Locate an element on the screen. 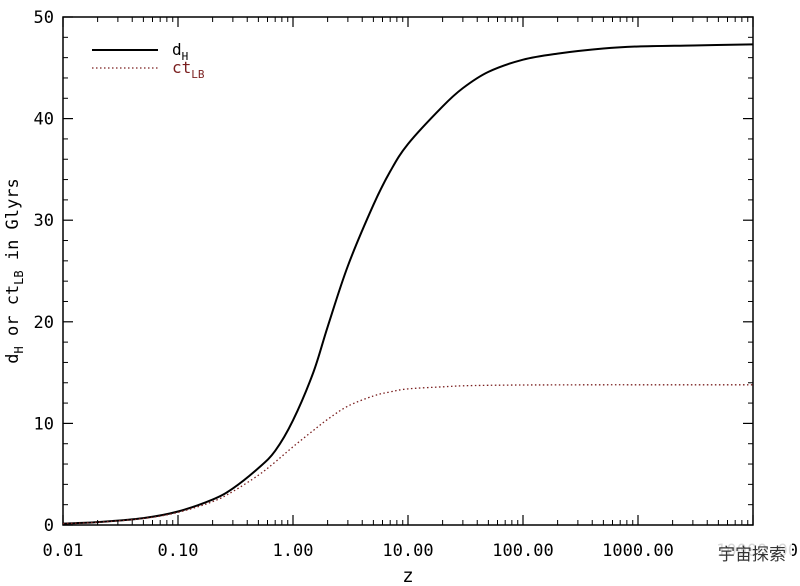 The width and height of the screenshot is (800, 586). y-axis-label: dH or ctLB in Glyrs is located at coordinates (14, 270).